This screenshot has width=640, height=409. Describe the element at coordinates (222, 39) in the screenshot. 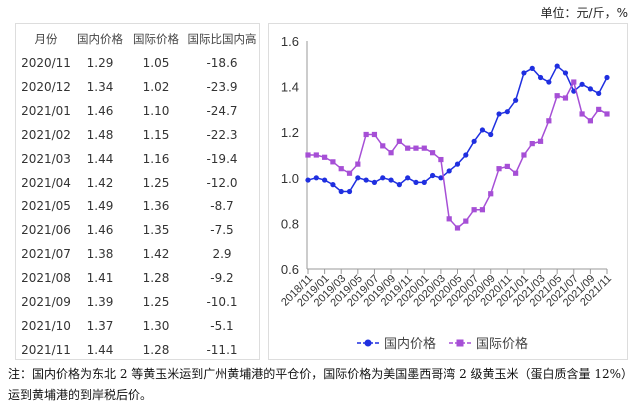

I see `cell: 国际比国内高` at that location.